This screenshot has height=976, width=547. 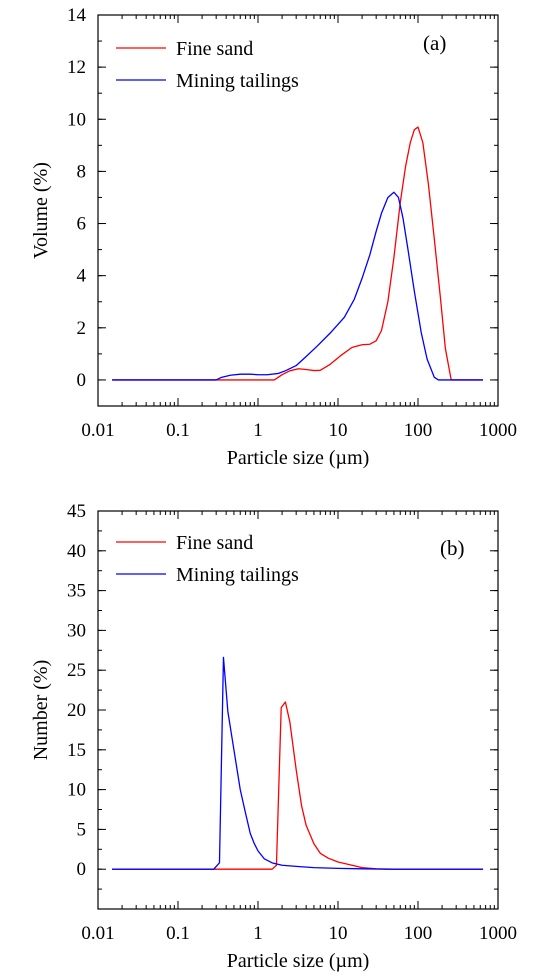 What do you see at coordinates (82, 276) in the screenshot?
I see `y-tick-label: 4` at bounding box center [82, 276].